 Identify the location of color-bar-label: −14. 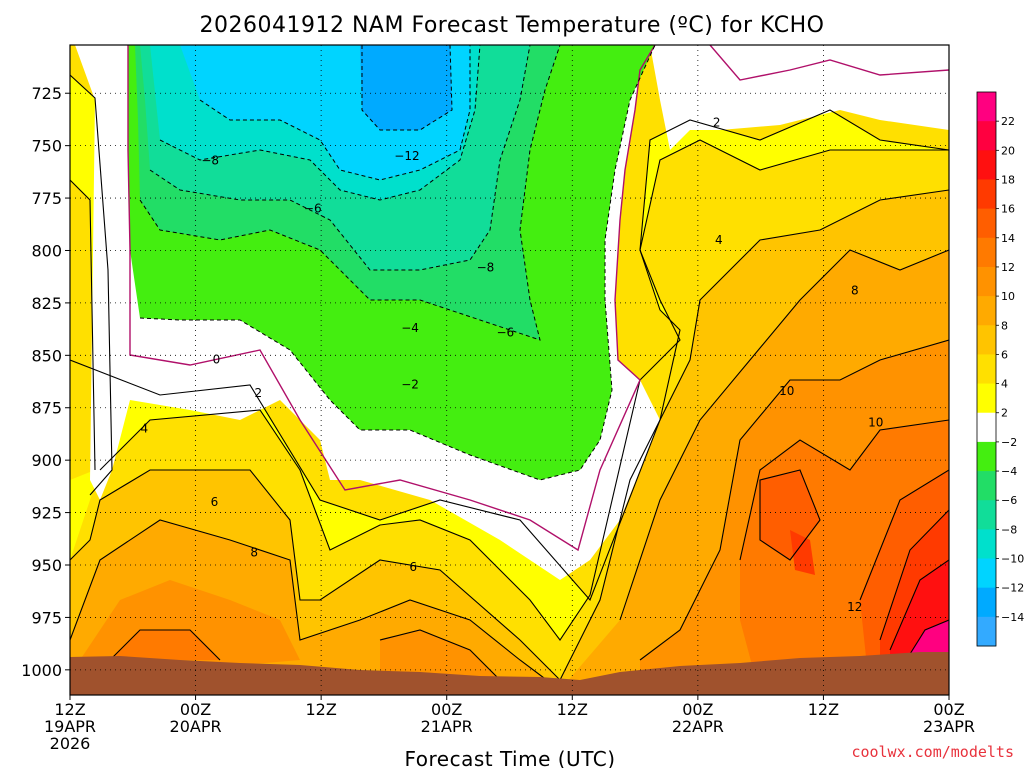
(1012, 617).